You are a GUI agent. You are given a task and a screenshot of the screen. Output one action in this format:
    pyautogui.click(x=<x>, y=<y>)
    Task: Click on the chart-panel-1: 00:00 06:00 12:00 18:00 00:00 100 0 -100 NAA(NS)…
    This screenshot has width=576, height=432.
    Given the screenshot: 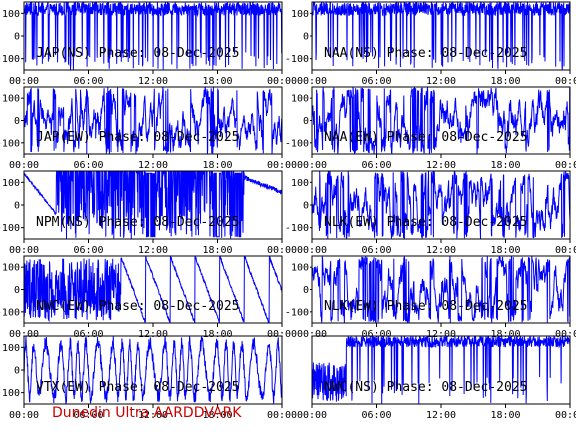 What is the action you would take?
    pyautogui.click(x=430, y=44)
    